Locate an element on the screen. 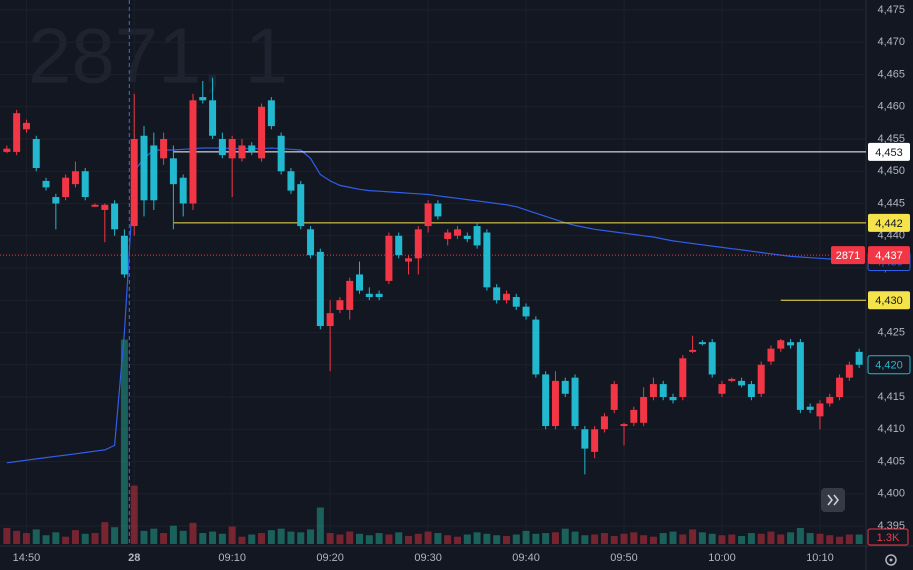  scroll-button is located at coordinates (833, 500).